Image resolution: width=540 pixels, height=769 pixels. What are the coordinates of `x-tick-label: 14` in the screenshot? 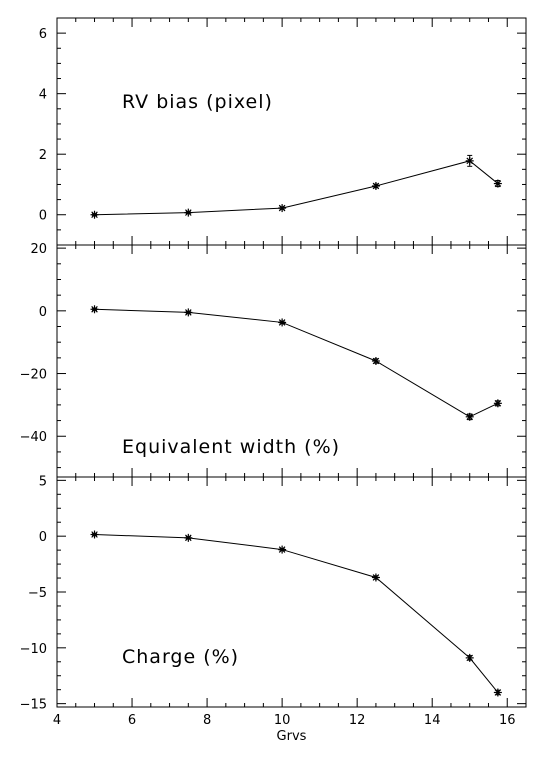 It's located at (432, 720).